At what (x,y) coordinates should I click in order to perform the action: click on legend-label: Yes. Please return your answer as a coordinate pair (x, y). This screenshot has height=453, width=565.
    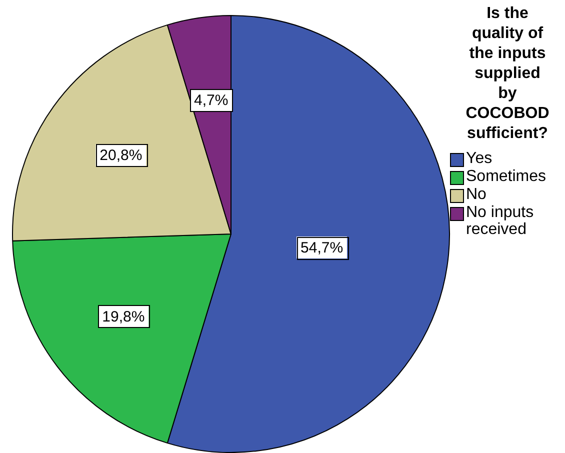
    Looking at the image, I should click on (479, 158).